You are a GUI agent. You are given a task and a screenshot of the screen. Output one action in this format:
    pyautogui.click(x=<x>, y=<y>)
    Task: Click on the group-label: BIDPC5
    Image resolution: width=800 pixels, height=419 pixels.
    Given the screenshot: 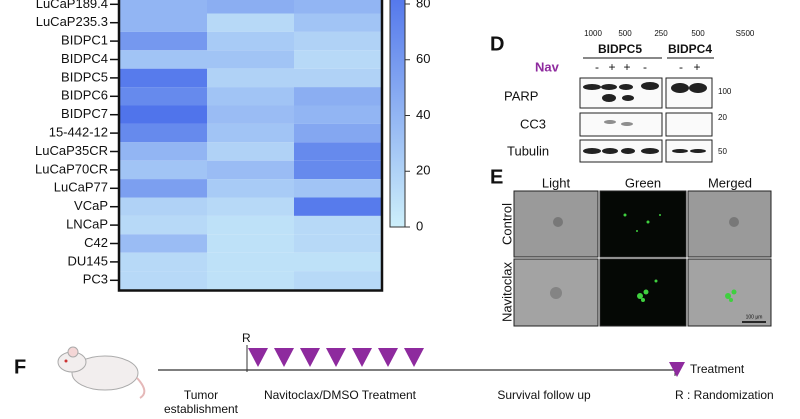 What is the action you would take?
    pyautogui.click(x=620, y=49)
    